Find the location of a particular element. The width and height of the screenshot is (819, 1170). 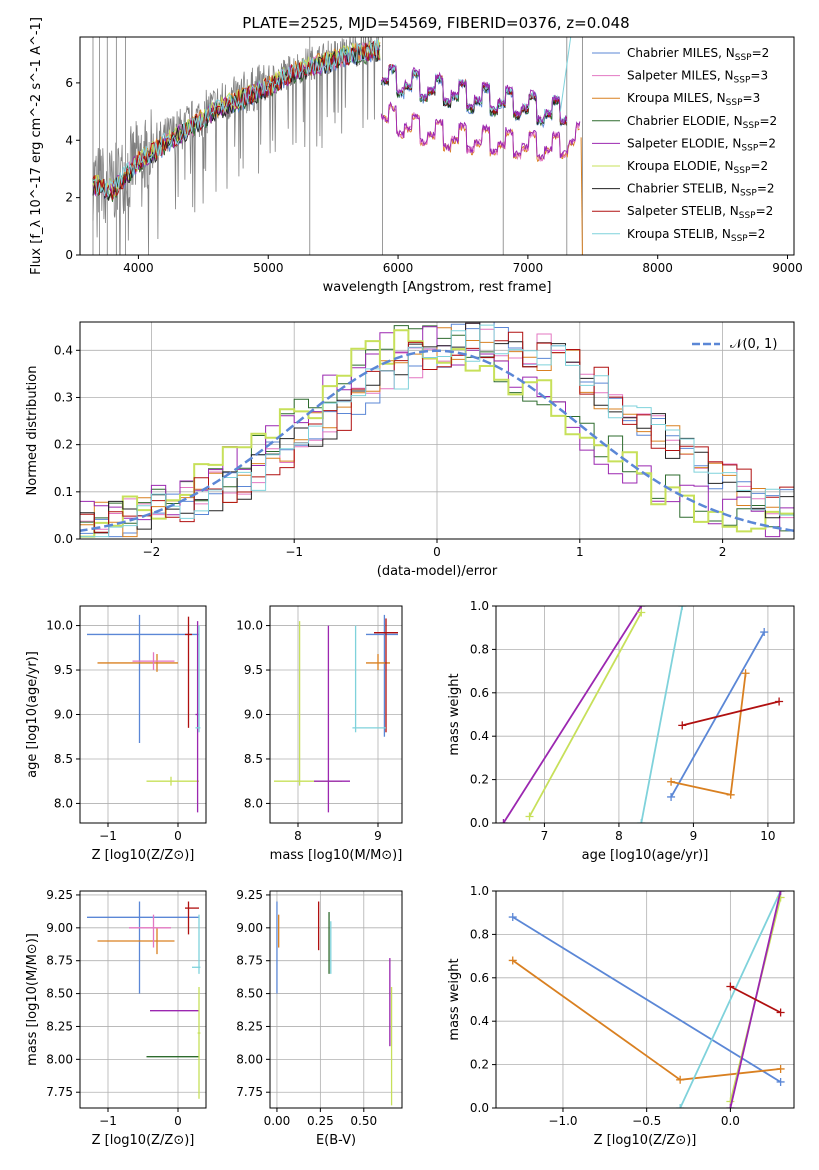

x-axis-label: age [log10(age/yr)] is located at coordinates (645, 855).